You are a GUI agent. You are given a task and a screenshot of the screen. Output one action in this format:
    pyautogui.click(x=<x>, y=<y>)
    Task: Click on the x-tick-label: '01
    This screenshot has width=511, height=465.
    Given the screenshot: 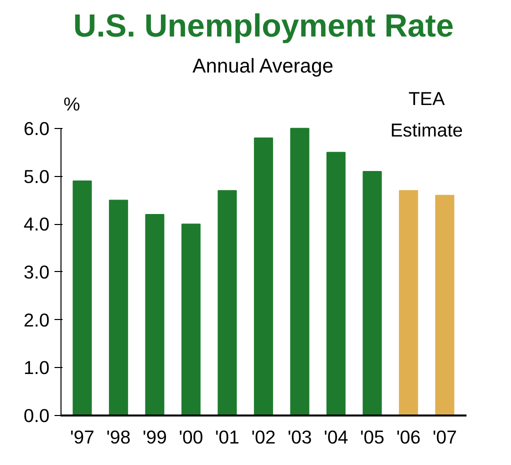 What is the action you would take?
    pyautogui.click(x=227, y=437)
    